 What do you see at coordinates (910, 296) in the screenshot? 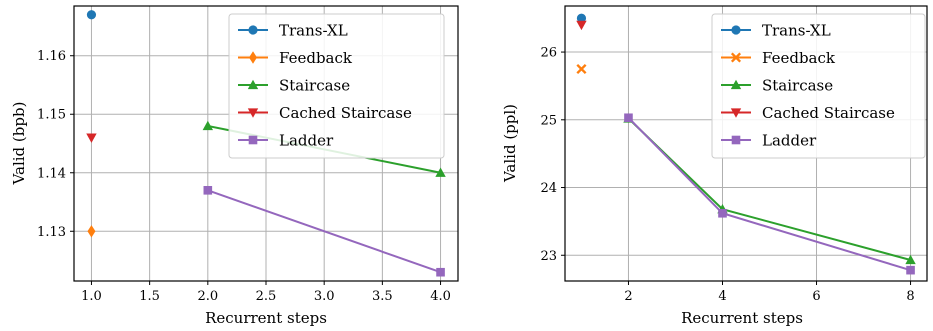
I see `x-tick-label: 8` at bounding box center [910, 296].